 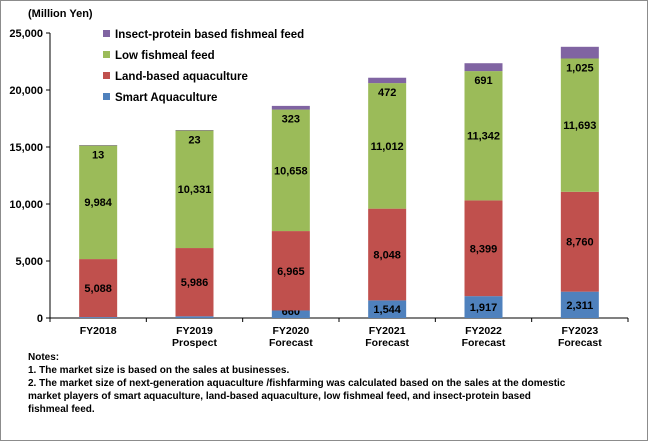 What do you see at coordinates (483, 81) in the screenshot?
I see `data-label: 691` at bounding box center [483, 81].